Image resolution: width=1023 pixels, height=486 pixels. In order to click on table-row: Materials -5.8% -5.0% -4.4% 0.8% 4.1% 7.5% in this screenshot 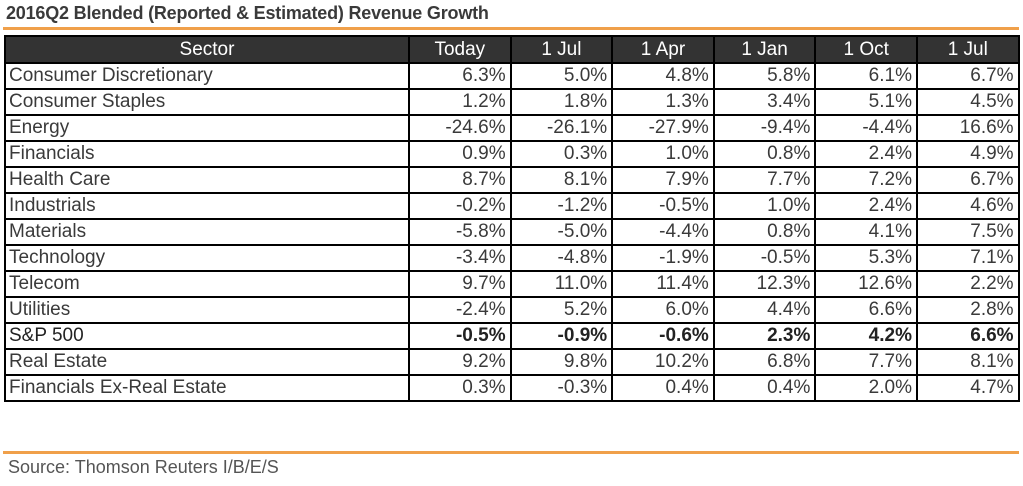, I will do `click(512, 232)`.